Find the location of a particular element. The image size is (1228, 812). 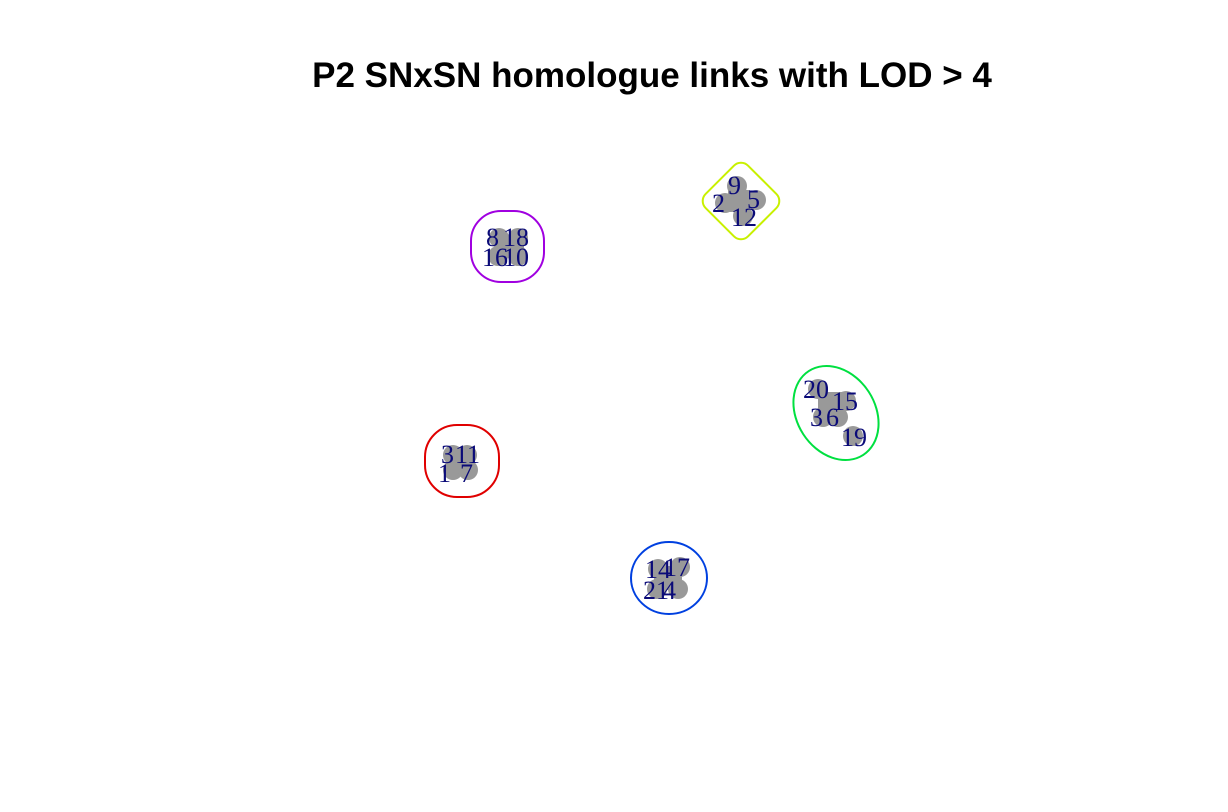

node-label: 18 is located at coordinates (516, 237).